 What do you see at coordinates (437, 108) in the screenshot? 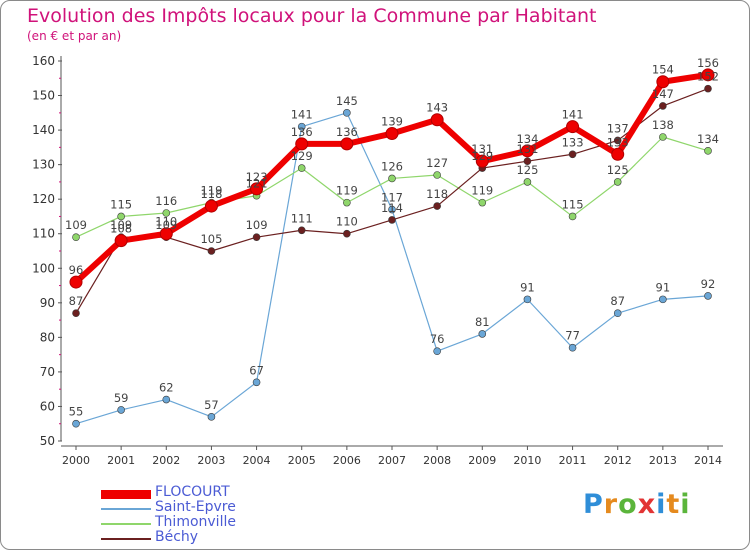
I see `data-label: 143` at bounding box center [437, 108].